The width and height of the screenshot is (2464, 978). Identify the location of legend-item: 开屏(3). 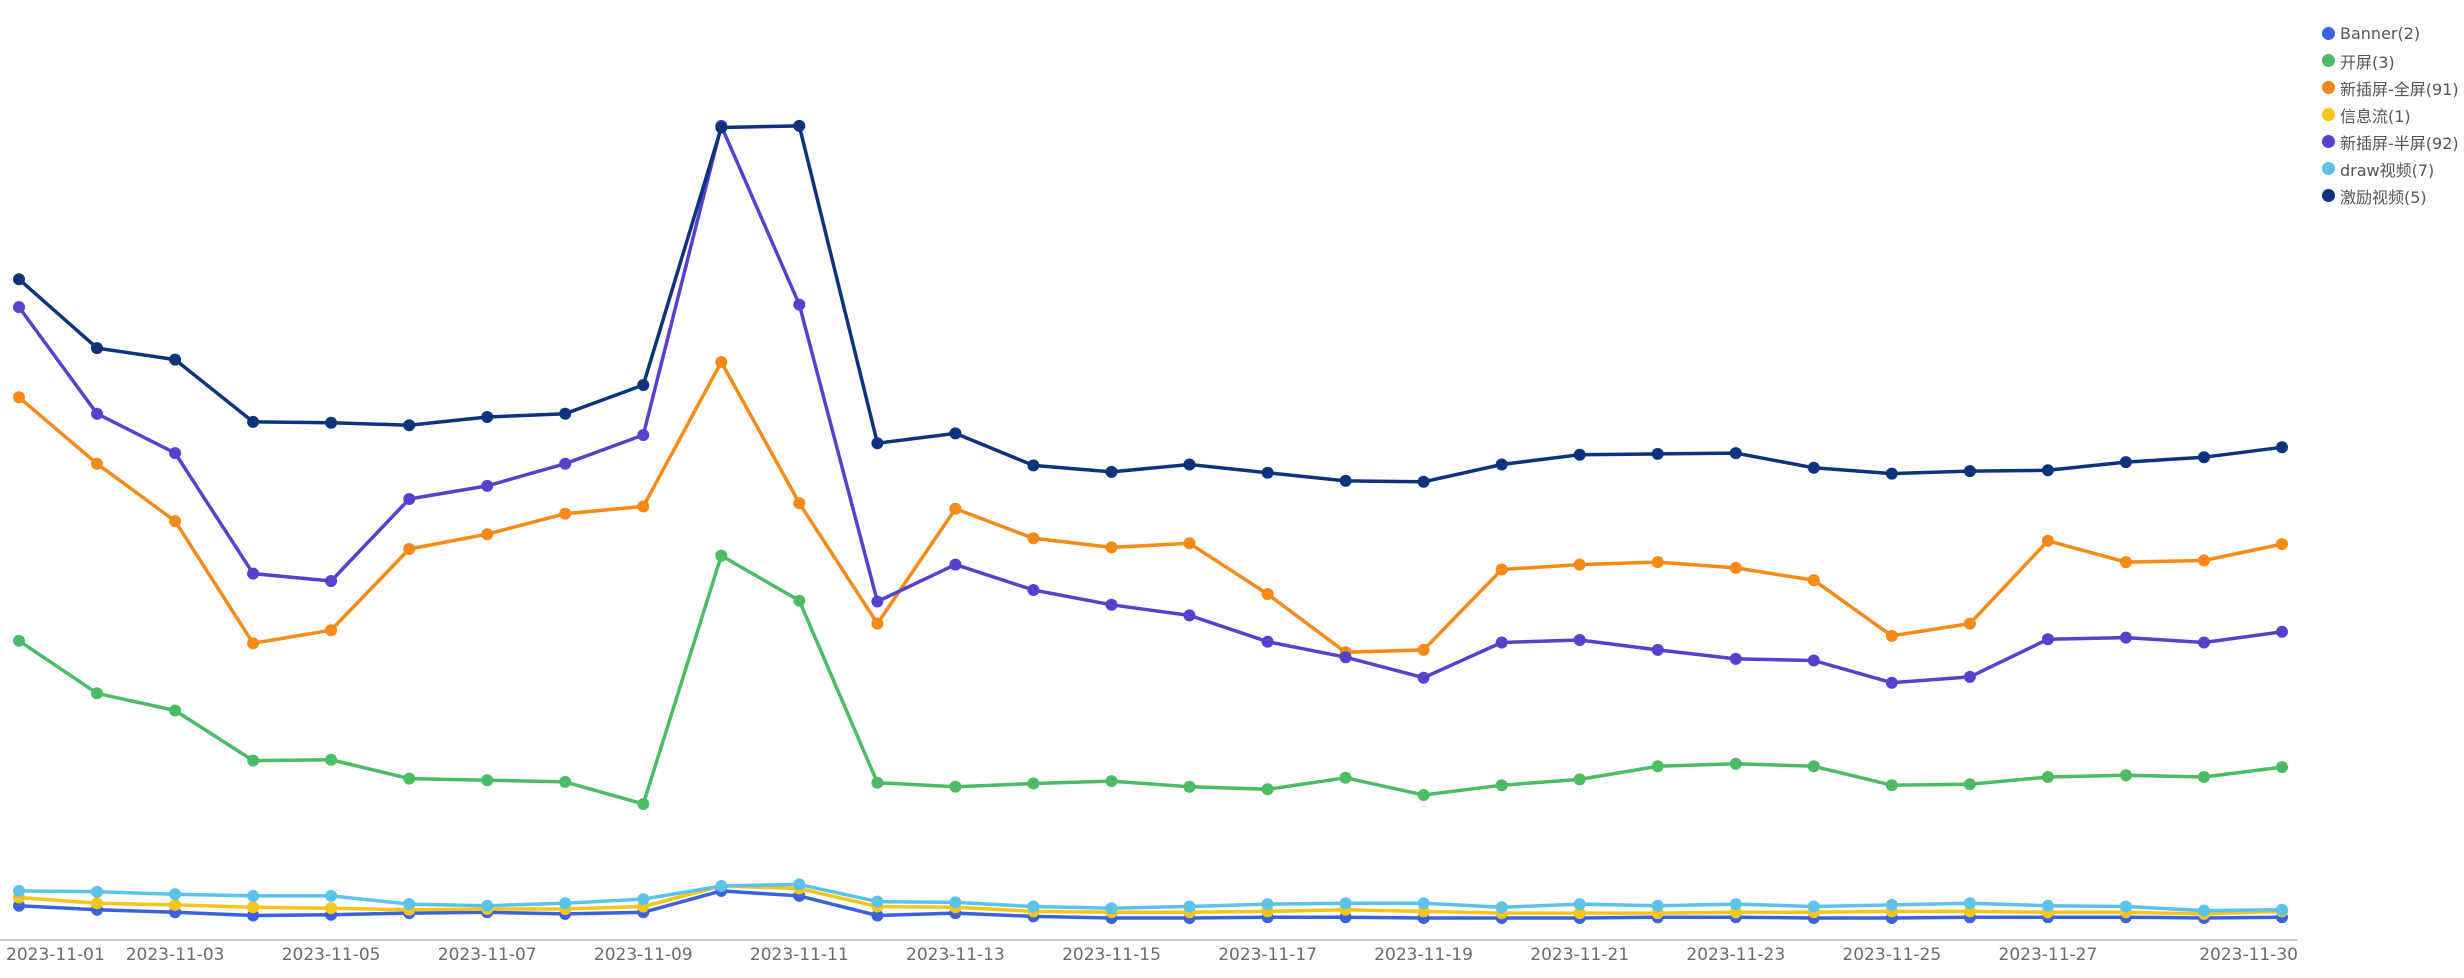
(2390, 60).